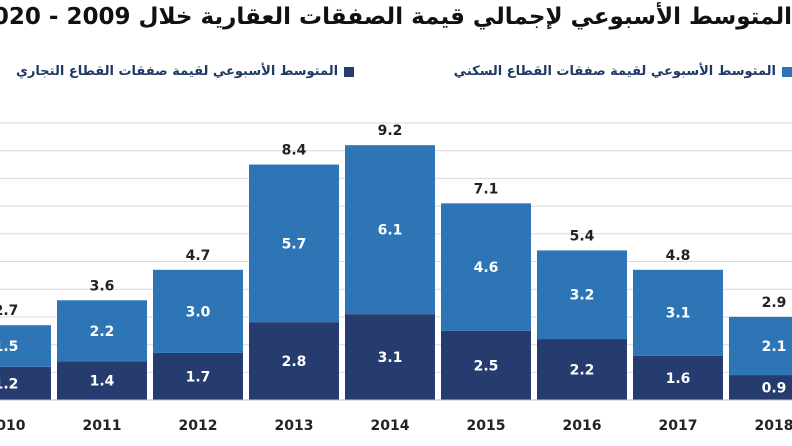  I want to click on data-label-residential: 6.1, so click(390, 231).